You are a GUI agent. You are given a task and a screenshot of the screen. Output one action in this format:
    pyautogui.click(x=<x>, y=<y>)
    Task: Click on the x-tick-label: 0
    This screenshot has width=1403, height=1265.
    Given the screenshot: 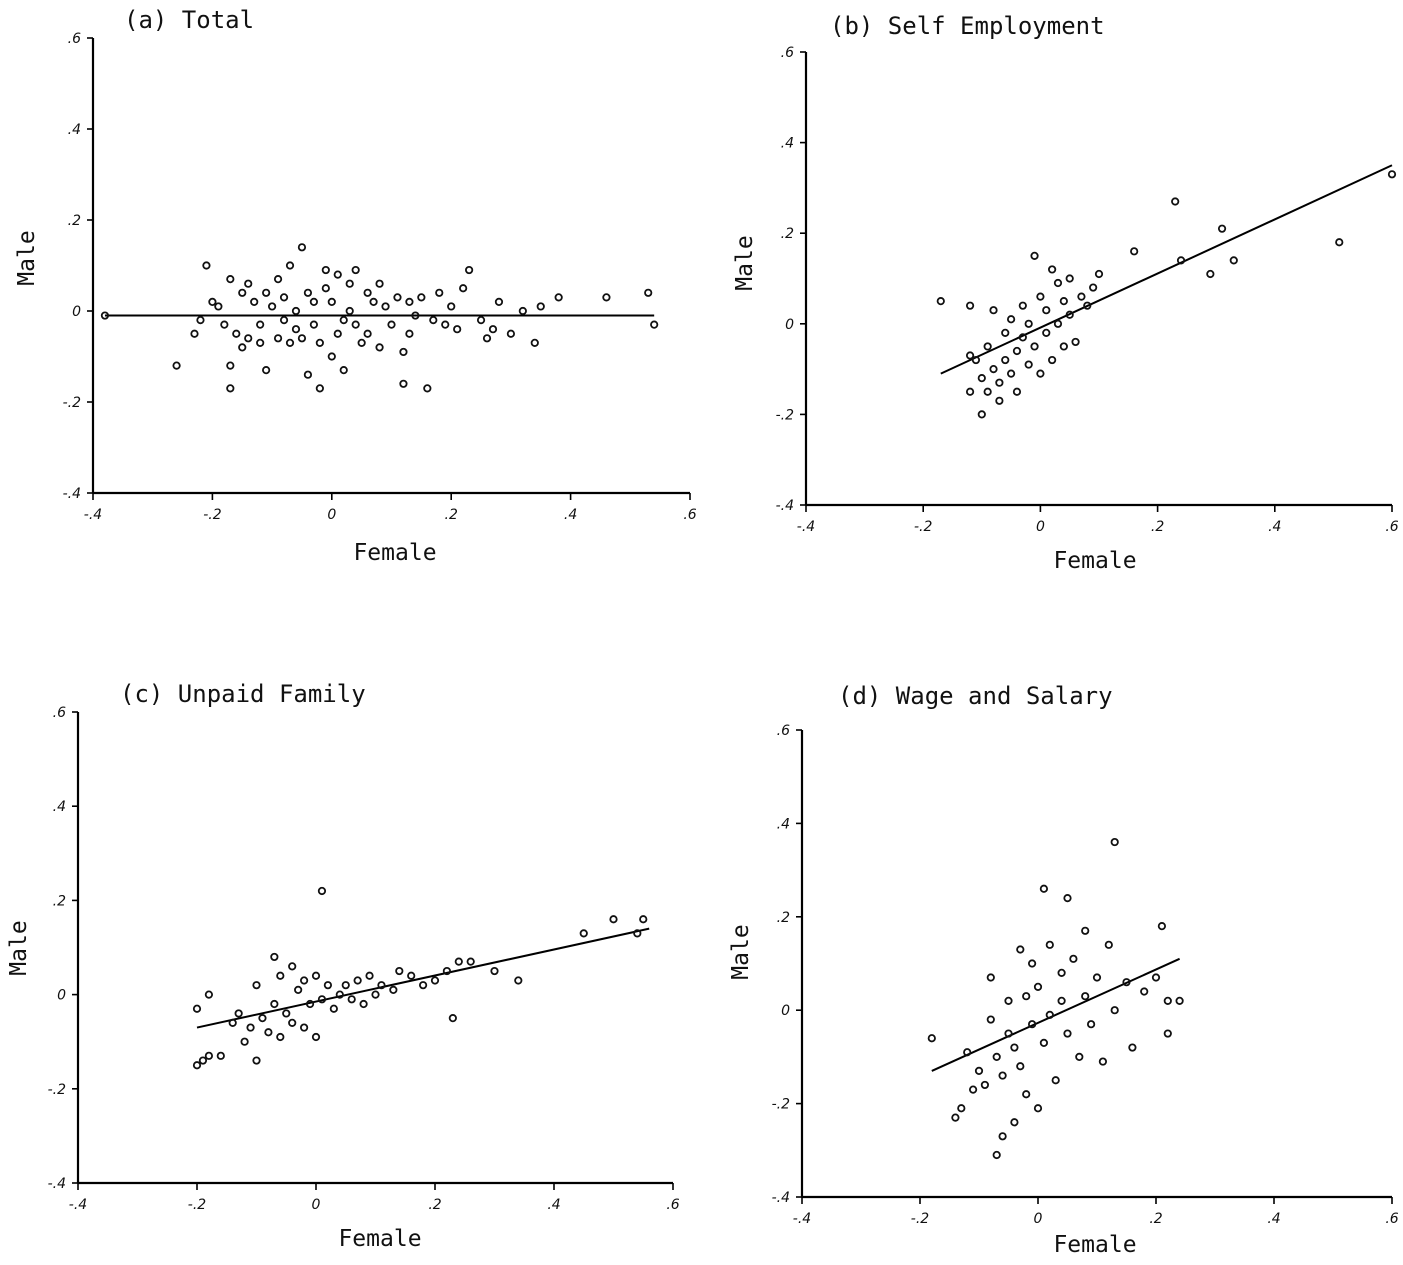 What is the action you would take?
    pyautogui.click(x=1038, y=1219)
    